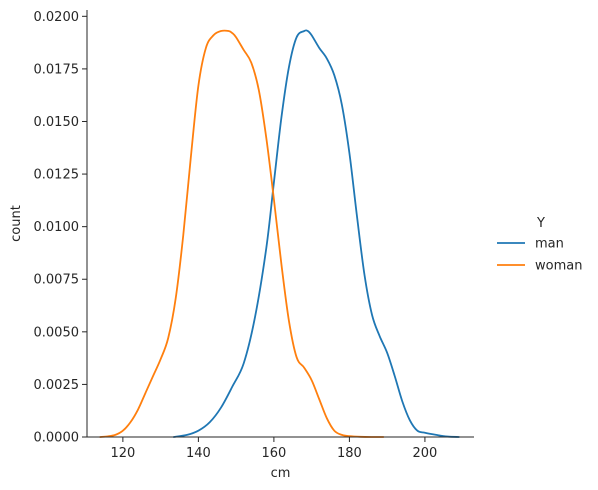  Describe the element at coordinates (558, 266) in the screenshot. I see `legend-label-woman: woman` at that location.